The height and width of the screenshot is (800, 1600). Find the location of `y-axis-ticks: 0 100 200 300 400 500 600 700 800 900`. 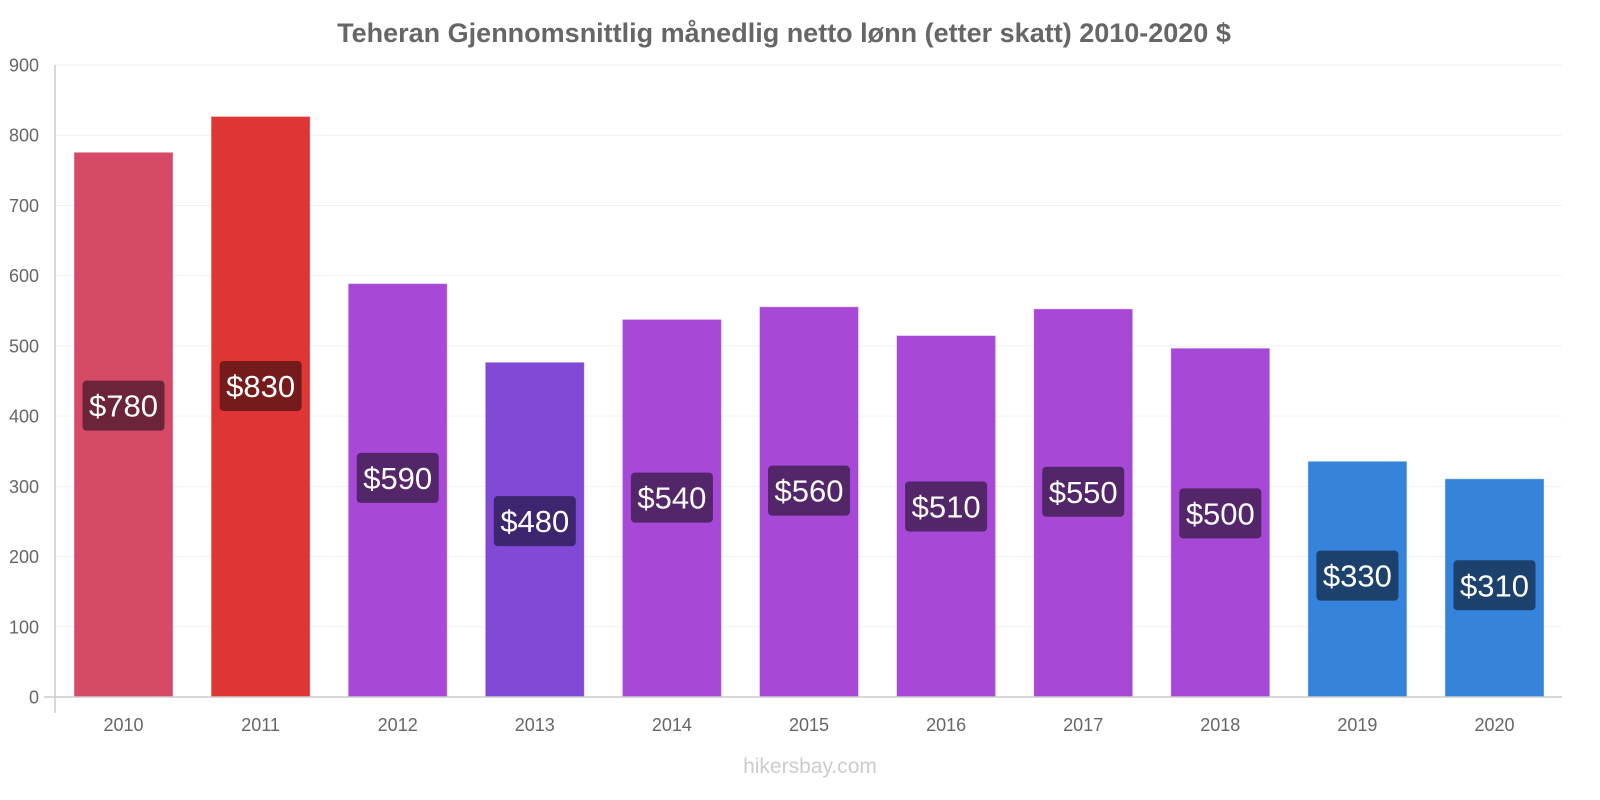

y-axis-ticks: 0 100 200 300 400 500 600 700 800 900 is located at coordinates (24, 382).